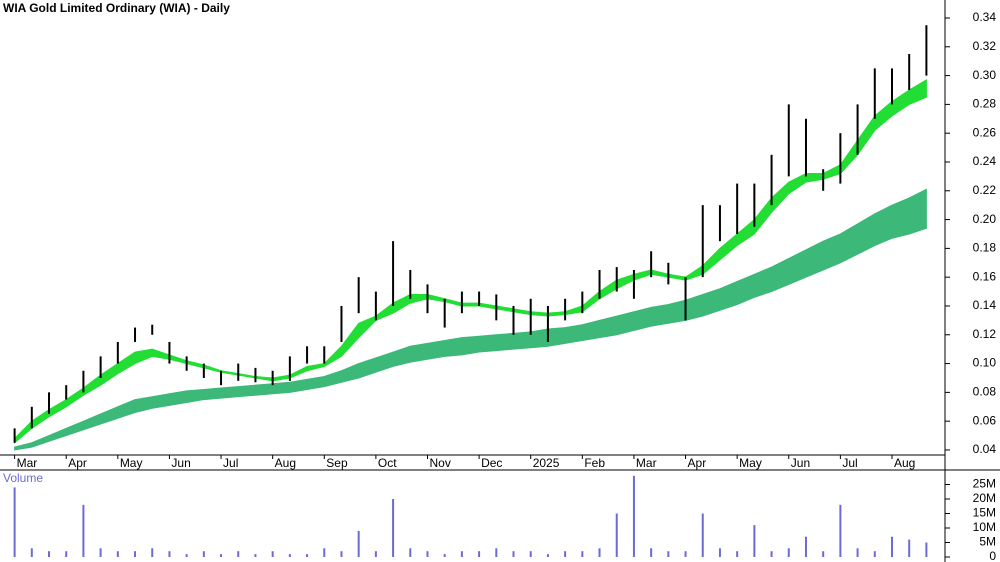 This screenshot has width=1000, height=562. I want to click on y-tick-label: 0.28, so click(985, 104).